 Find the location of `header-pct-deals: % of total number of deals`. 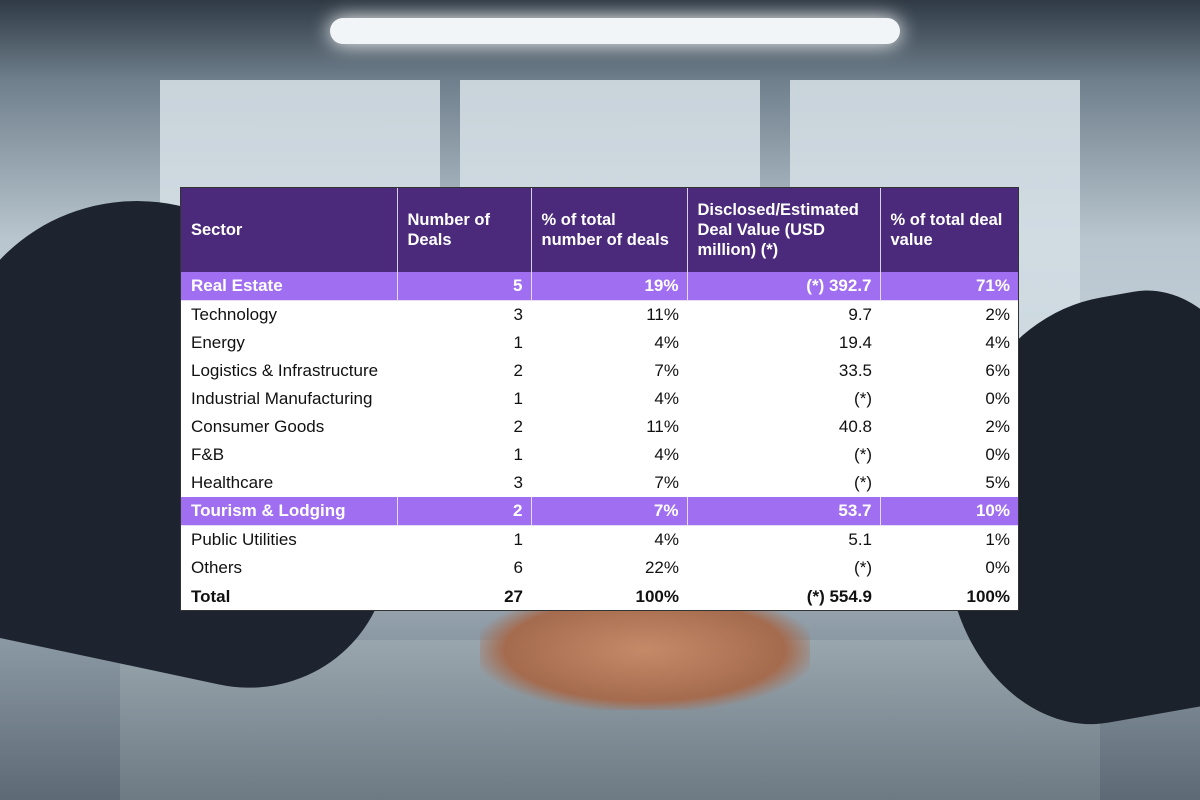

header-pct-deals: % of total number of deals is located at coordinates (609, 230).